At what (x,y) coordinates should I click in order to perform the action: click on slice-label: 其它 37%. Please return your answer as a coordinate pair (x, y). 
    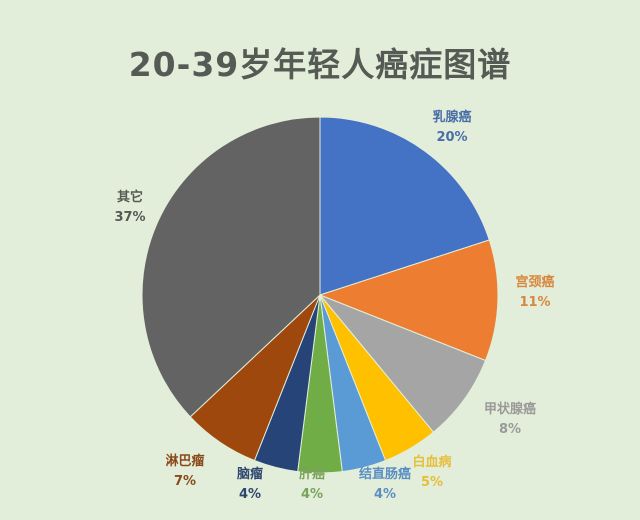
    Looking at the image, I should click on (130, 208).